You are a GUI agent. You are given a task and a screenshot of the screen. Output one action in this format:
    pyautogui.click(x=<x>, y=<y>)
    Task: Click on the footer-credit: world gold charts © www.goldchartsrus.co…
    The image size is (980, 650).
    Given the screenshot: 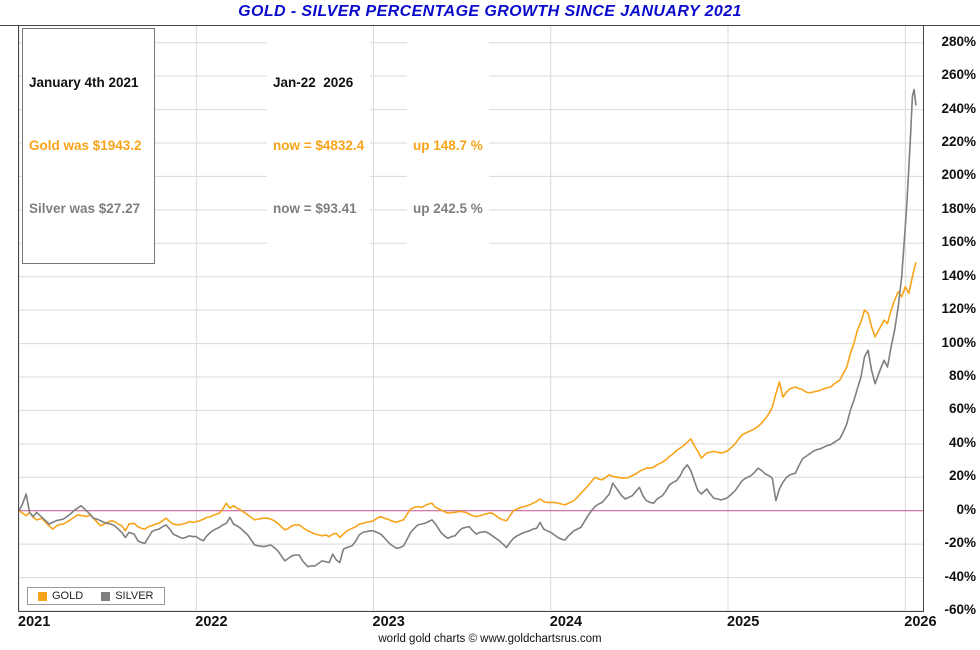 What is the action you would take?
    pyautogui.click(x=490, y=639)
    